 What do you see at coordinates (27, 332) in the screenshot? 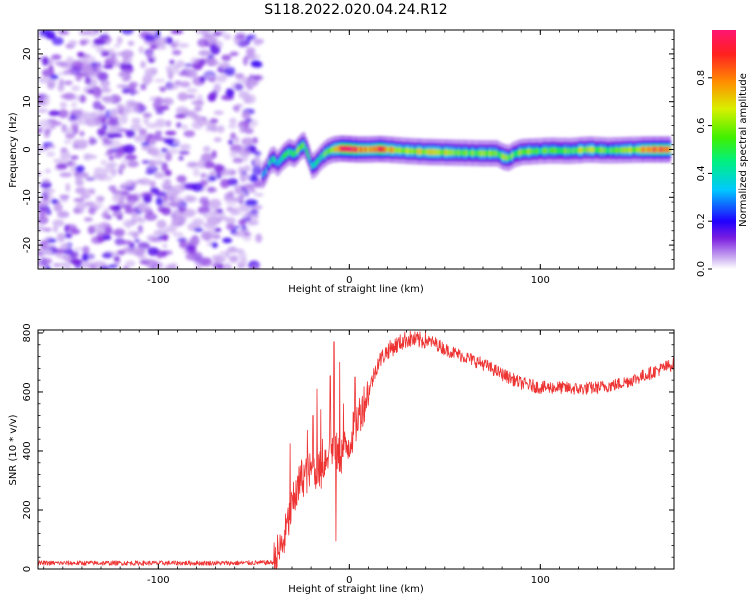
I see `snr-y-tick-label: 800` at bounding box center [27, 332].